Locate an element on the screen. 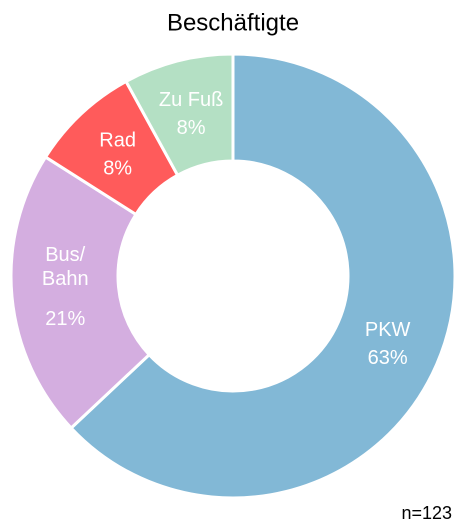 This screenshot has width=457, height=528. slice-label: Bus/Bahn is located at coordinates (65, 267).